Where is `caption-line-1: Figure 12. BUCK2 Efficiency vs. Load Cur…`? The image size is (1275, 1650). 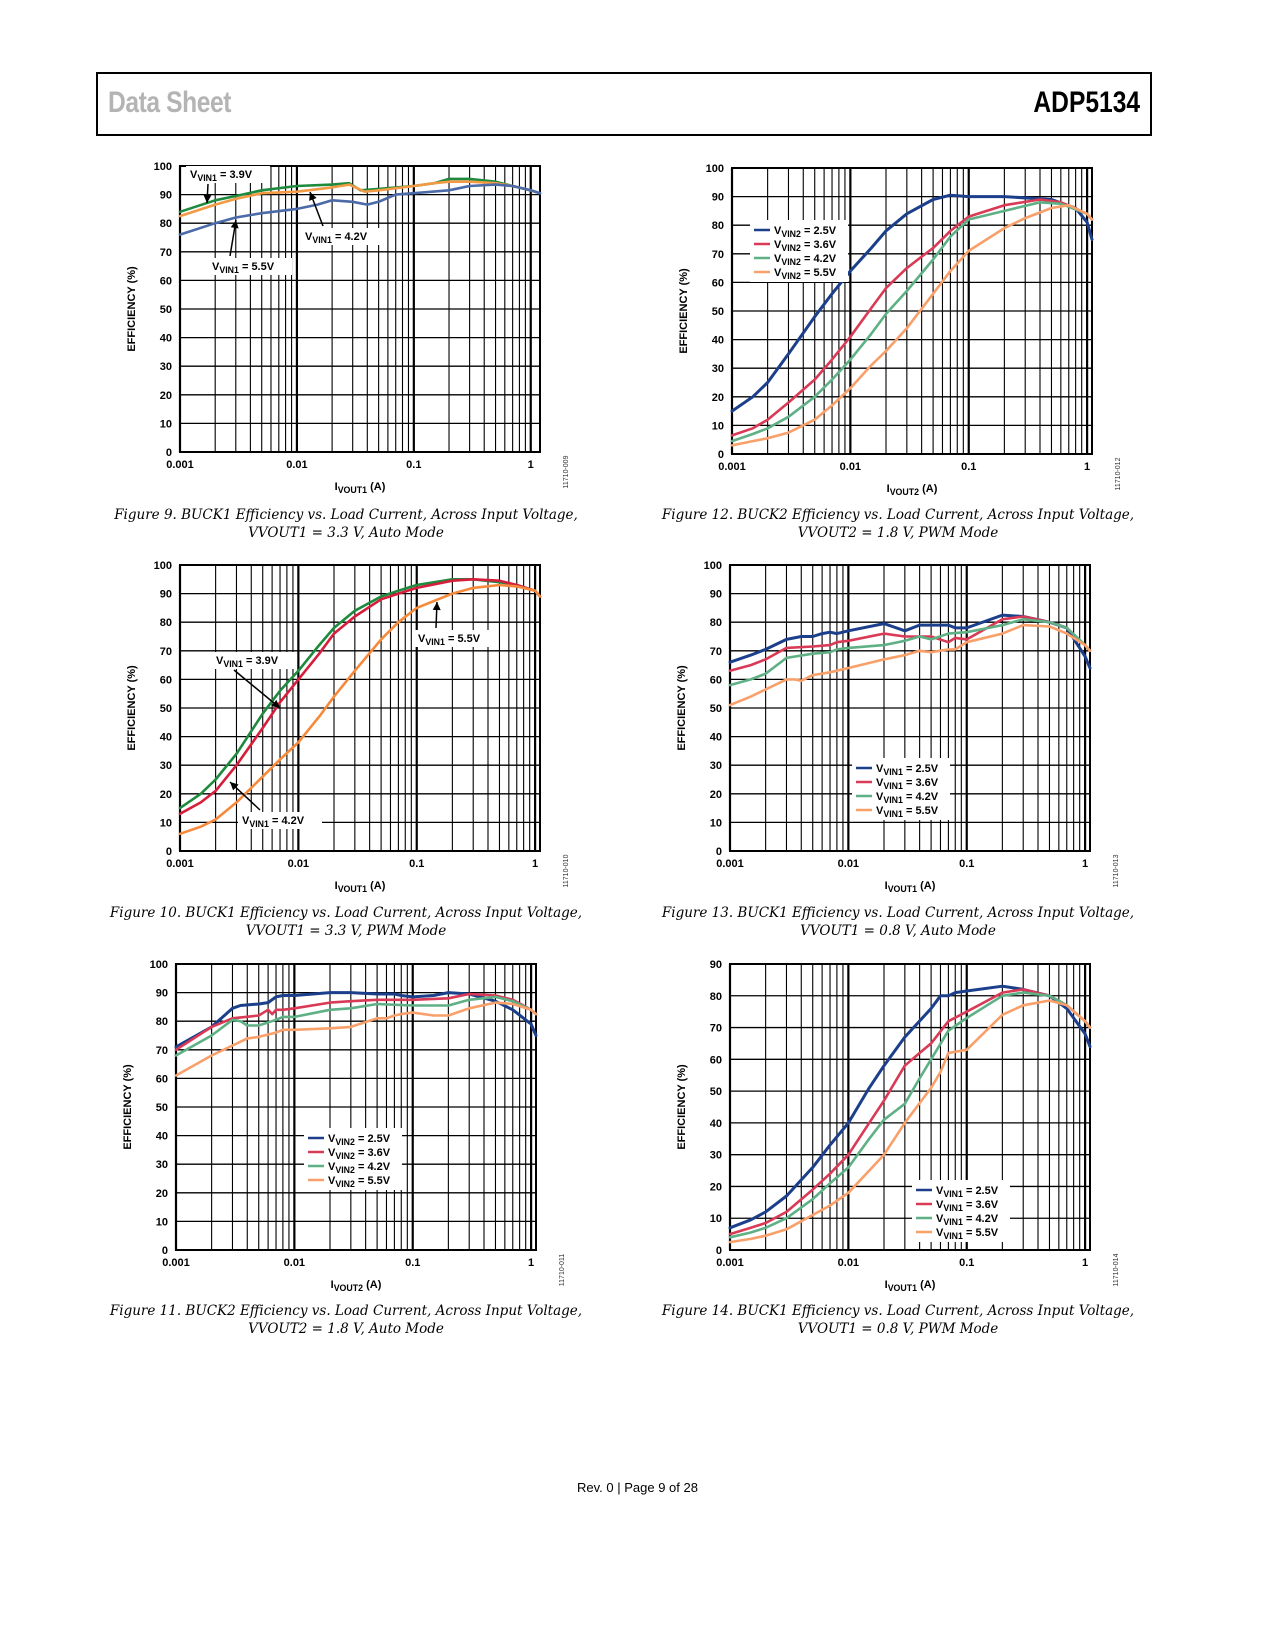
caption-line-1: Figure 12. BUCK2 Efficiency vs. Load Cur… is located at coordinates (898, 515).